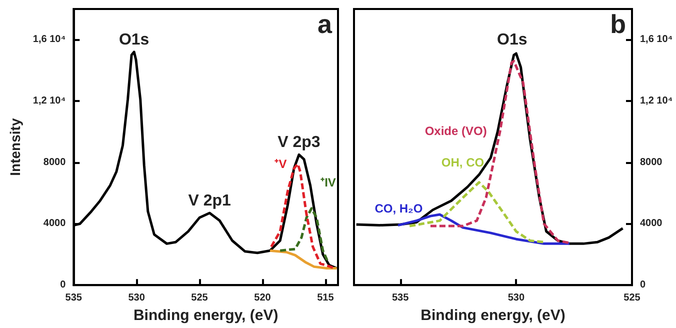  Describe the element at coordinates (656, 101) in the screenshot. I see `y2-tick-label: 1,2 10⁴` at that location.